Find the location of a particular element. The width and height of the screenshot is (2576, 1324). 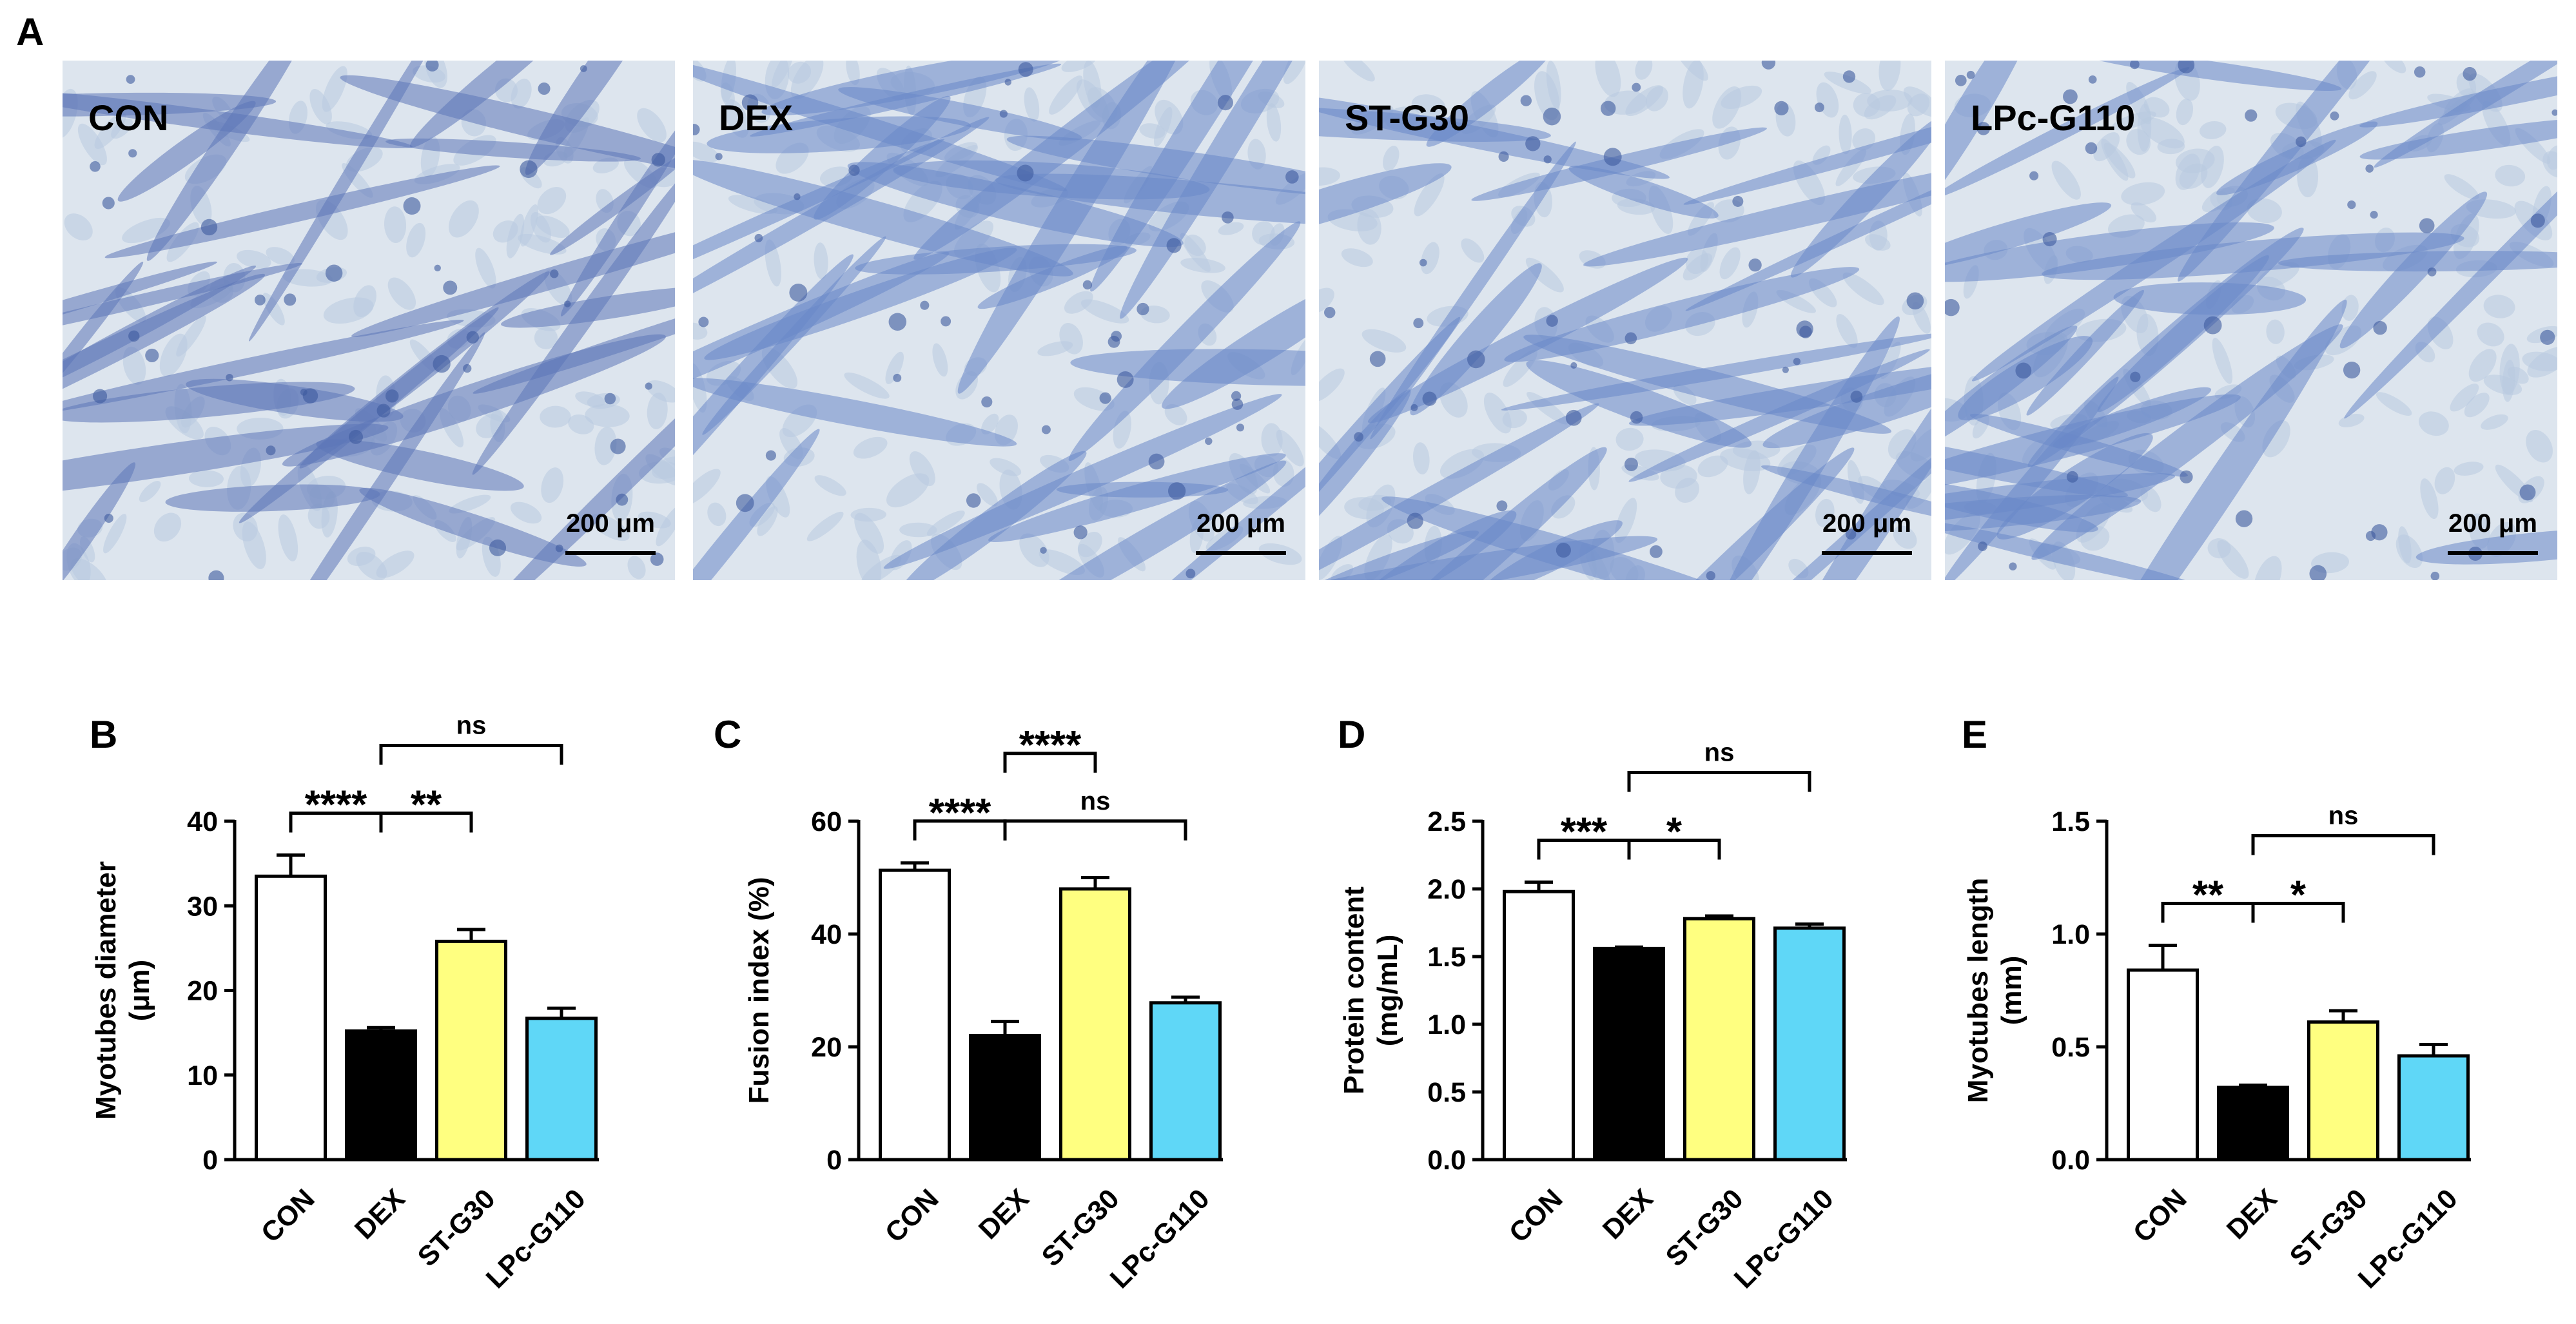

cells is located at coordinates (369, 320).